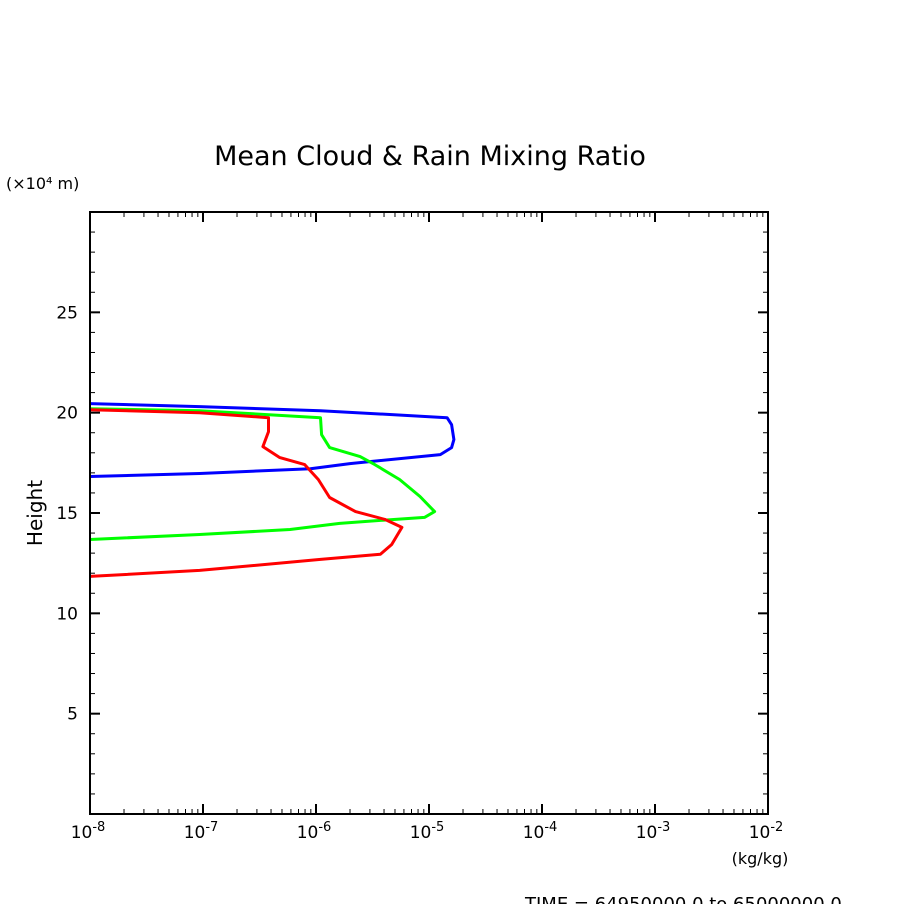 The height and width of the screenshot is (904, 904). Describe the element at coordinates (67, 414) in the screenshot. I see `y-tick-label: 20` at that location.